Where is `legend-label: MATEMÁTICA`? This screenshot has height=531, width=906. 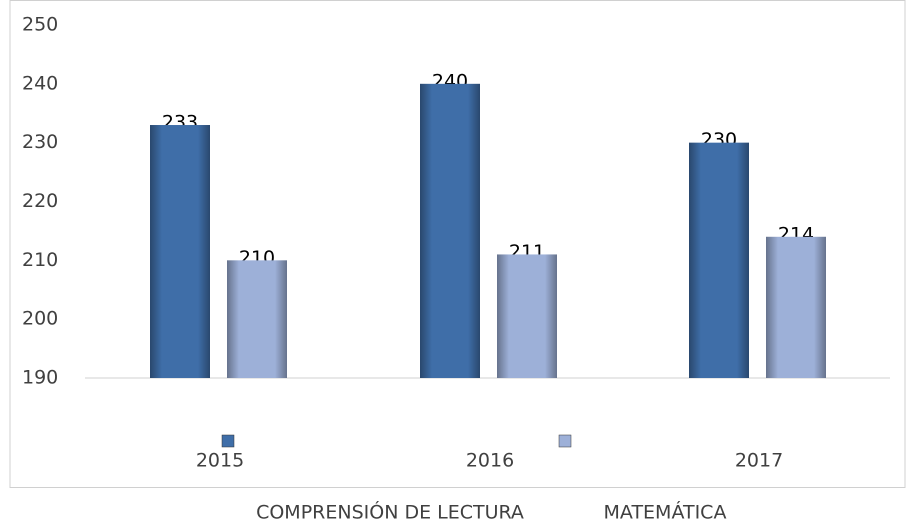
legend-label: MATEMÁTICA is located at coordinates (665, 512).